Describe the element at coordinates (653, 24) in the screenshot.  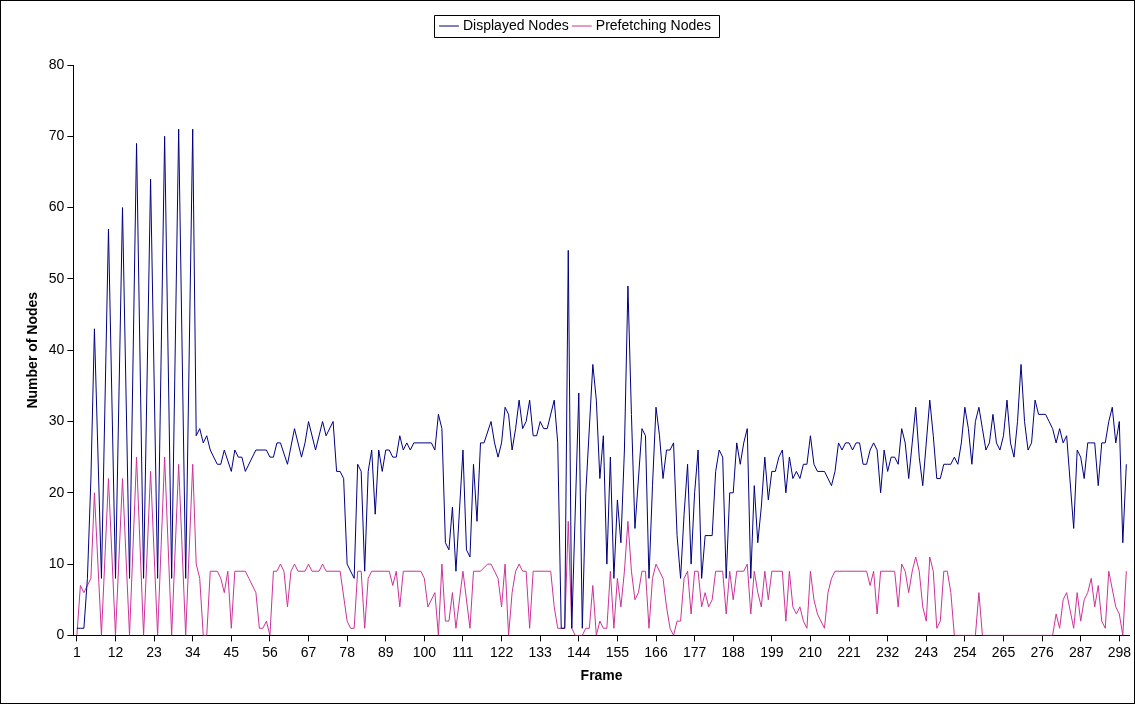
I see `legend-label: Prefetching Nodes` at that location.